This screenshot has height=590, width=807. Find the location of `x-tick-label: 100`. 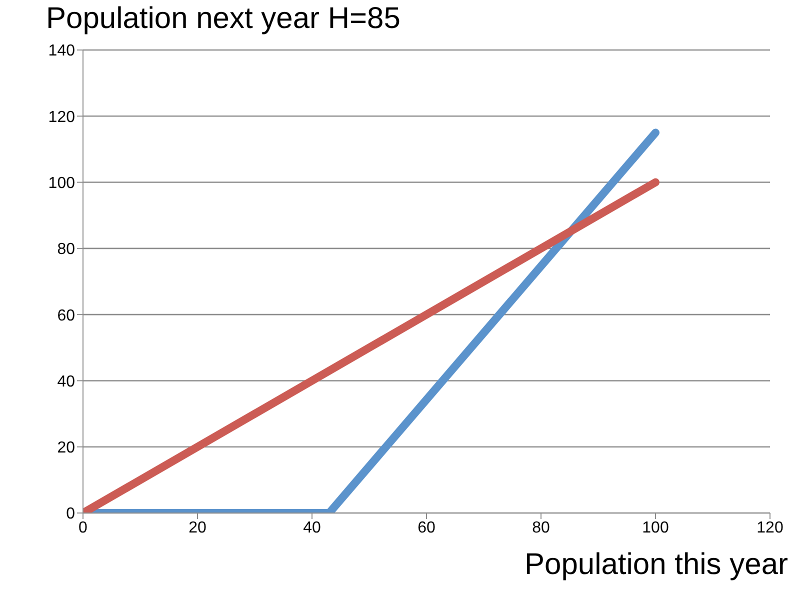

x-tick-label: 100 is located at coordinates (655, 527).